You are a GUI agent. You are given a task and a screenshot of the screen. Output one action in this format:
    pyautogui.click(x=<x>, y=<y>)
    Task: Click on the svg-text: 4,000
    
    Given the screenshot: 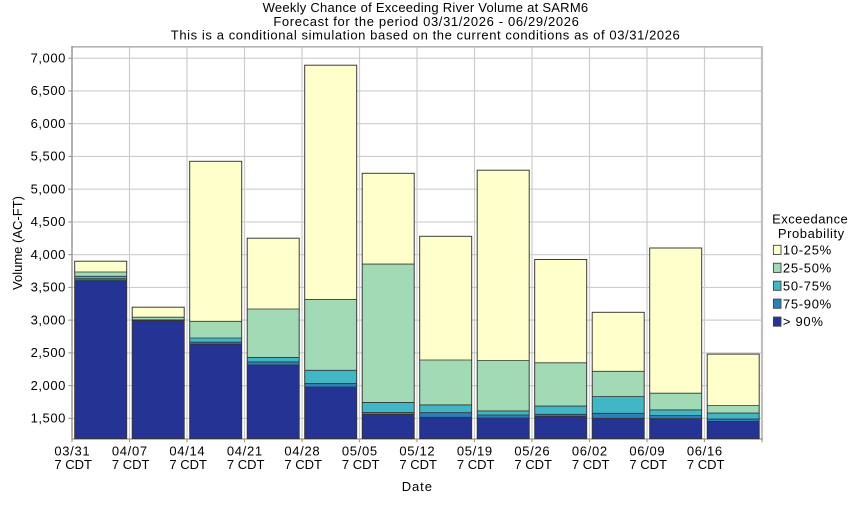 What is the action you would take?
    pyautogui.click(x=48, y=254)
    